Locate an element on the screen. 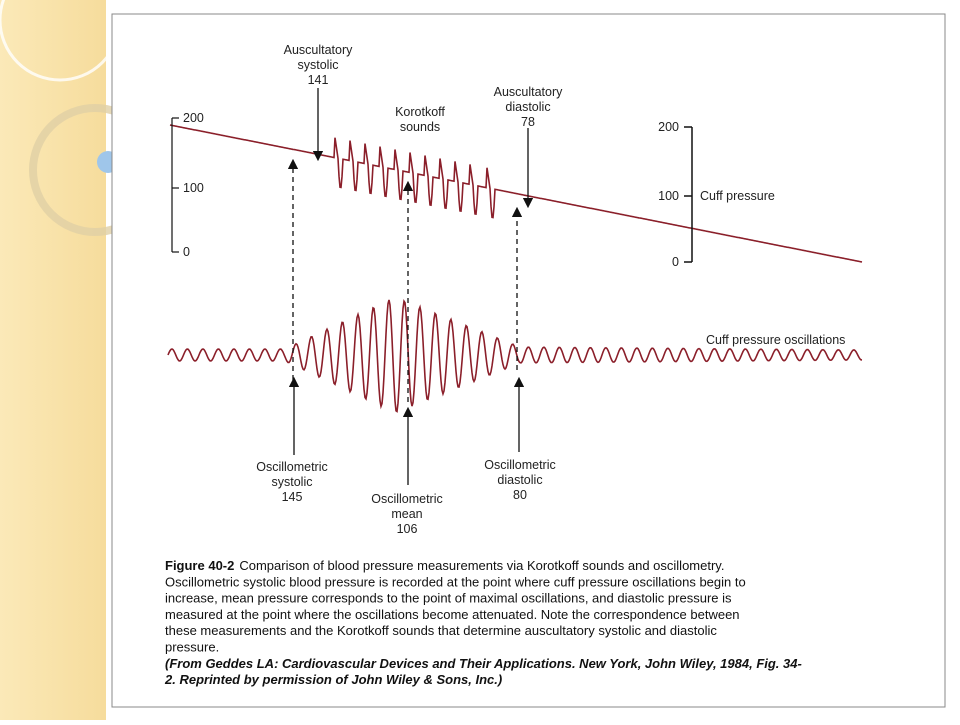  annotation-line: 78 is located at coordinates (528, 122).